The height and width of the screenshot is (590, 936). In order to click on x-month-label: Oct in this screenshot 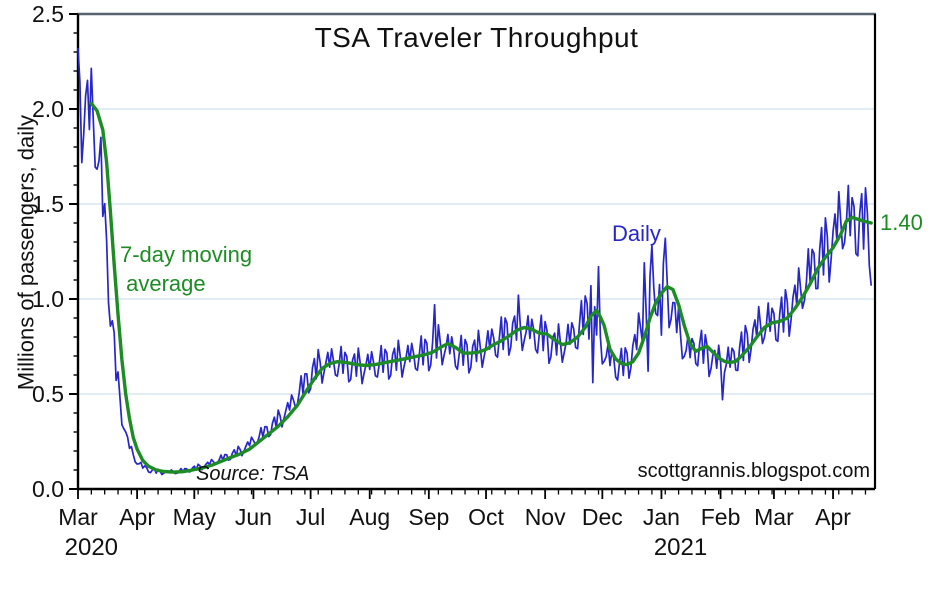, I will do `click(486, 517)`.